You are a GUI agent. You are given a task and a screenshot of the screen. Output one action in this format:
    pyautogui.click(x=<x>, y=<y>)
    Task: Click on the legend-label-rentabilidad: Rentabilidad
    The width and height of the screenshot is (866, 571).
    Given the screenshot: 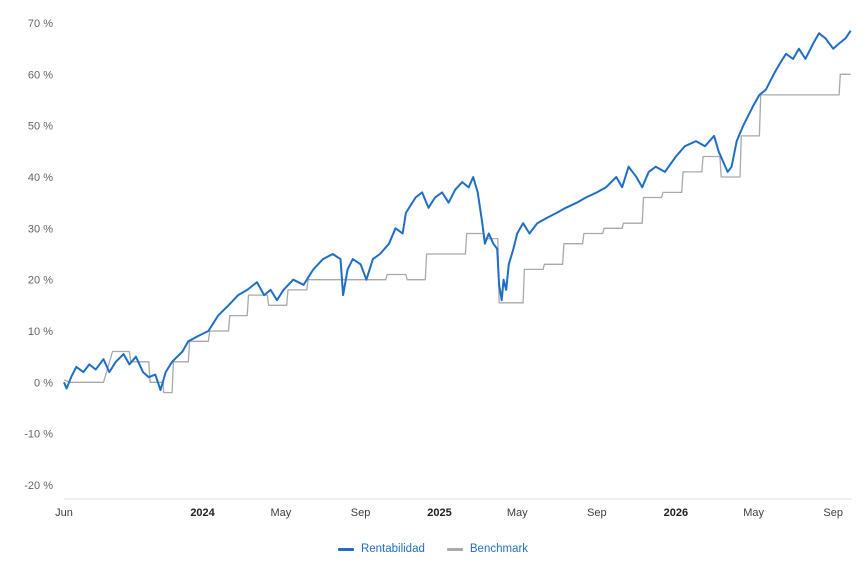 What is the action you would take?
    pyautogui.click(x=392, y=549)
    